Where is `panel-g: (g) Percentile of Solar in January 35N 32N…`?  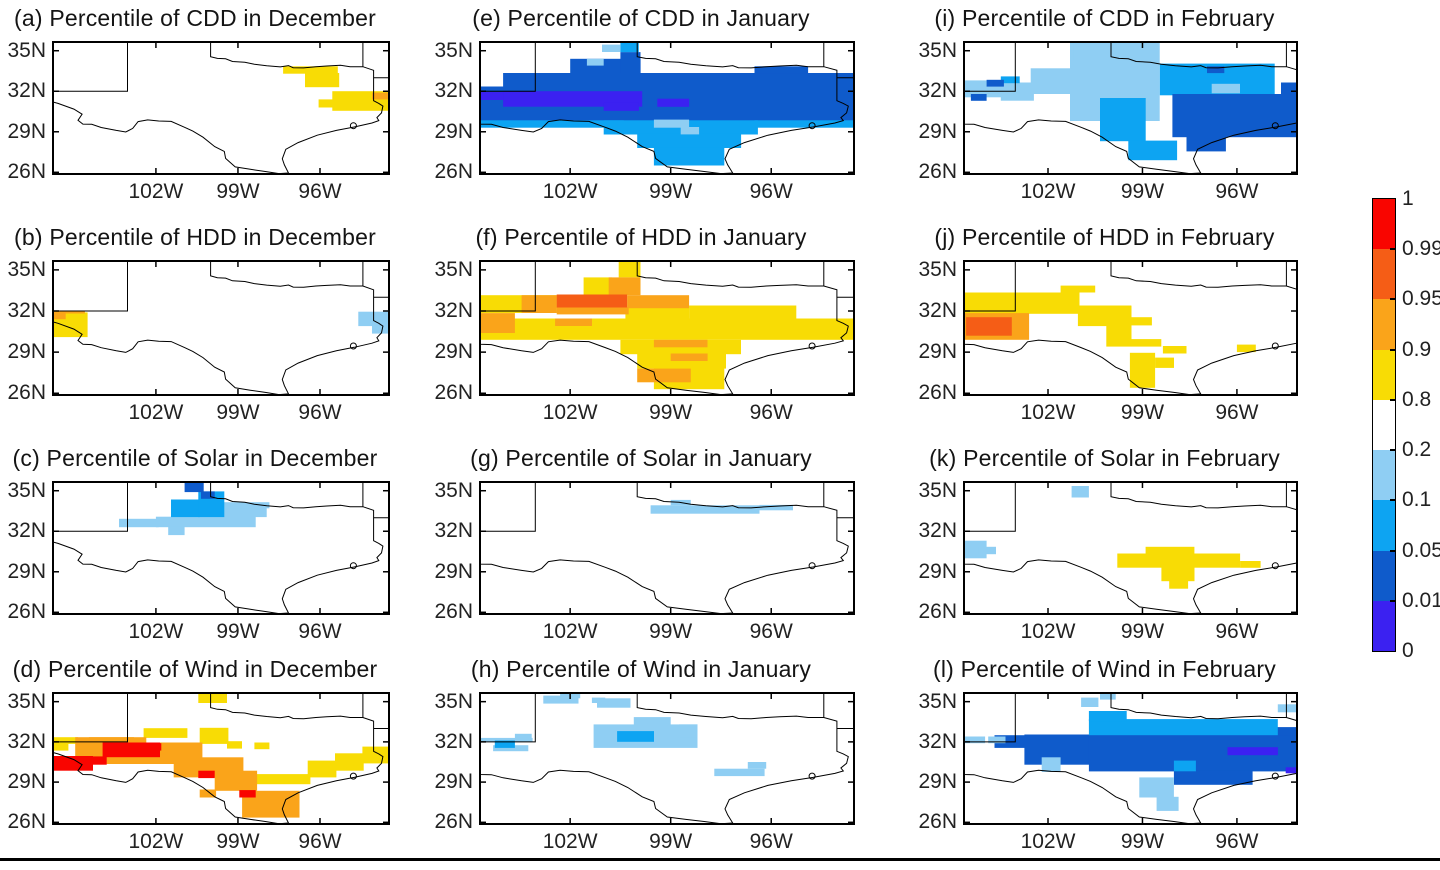 panel-g: (g) Percentile of Solar in January 35N 32N… is located at coordinates (647, 548).